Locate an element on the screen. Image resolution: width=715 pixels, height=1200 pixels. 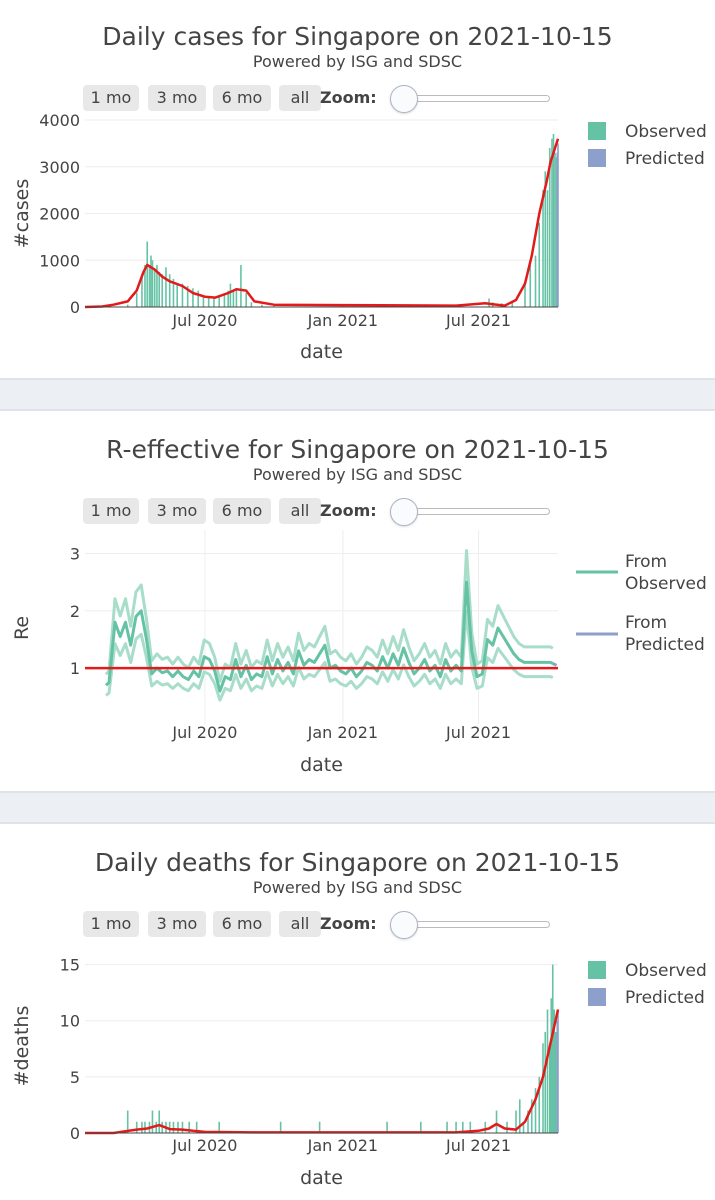
x-tick-label: Jan 2021 is located at coordinates (342, 320).